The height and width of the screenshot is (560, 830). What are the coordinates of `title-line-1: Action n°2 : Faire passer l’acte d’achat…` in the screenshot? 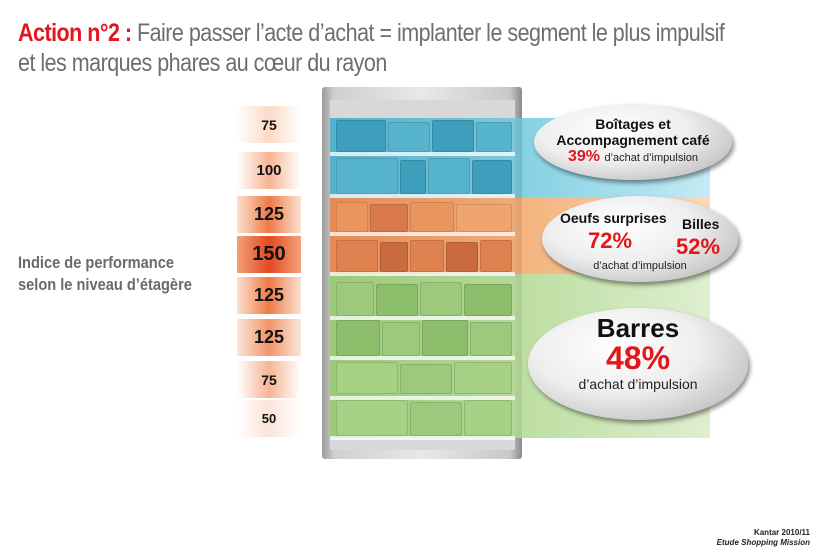 It's located at (418, 33).